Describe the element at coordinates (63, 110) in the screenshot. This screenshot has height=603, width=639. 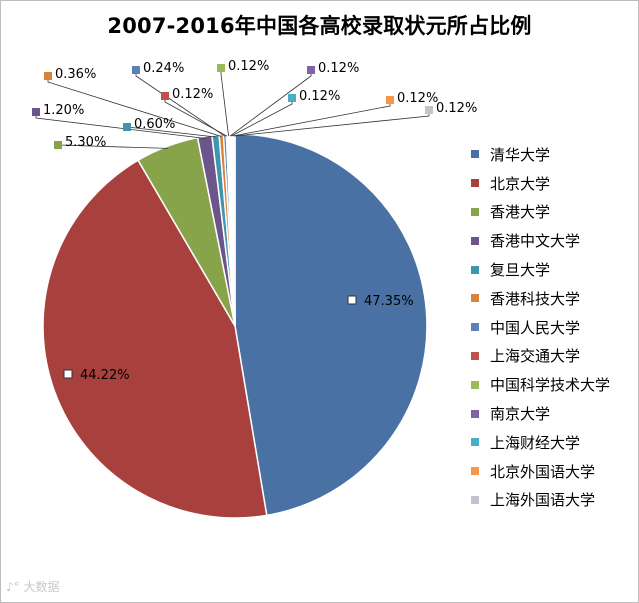
I see `slice-3-value-label: 1.20%` at that location.